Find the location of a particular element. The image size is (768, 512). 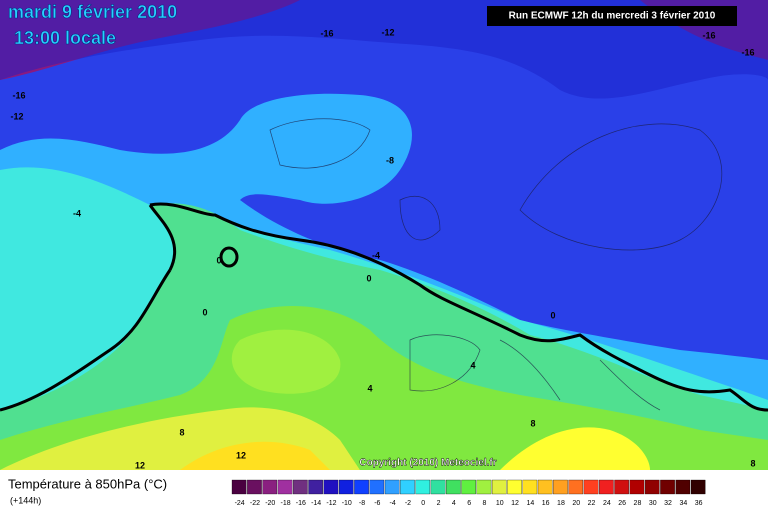

legend-label: 6 is located at coordinates (469, 503).